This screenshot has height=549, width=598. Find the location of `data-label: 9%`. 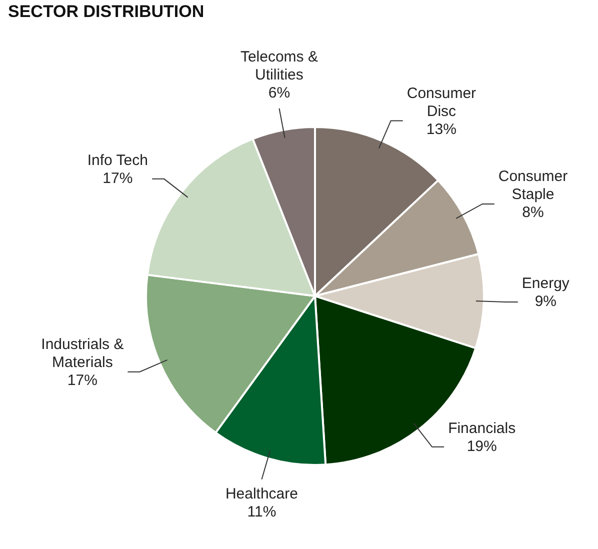

data-label: 9% is located at coordinates (545, 301).